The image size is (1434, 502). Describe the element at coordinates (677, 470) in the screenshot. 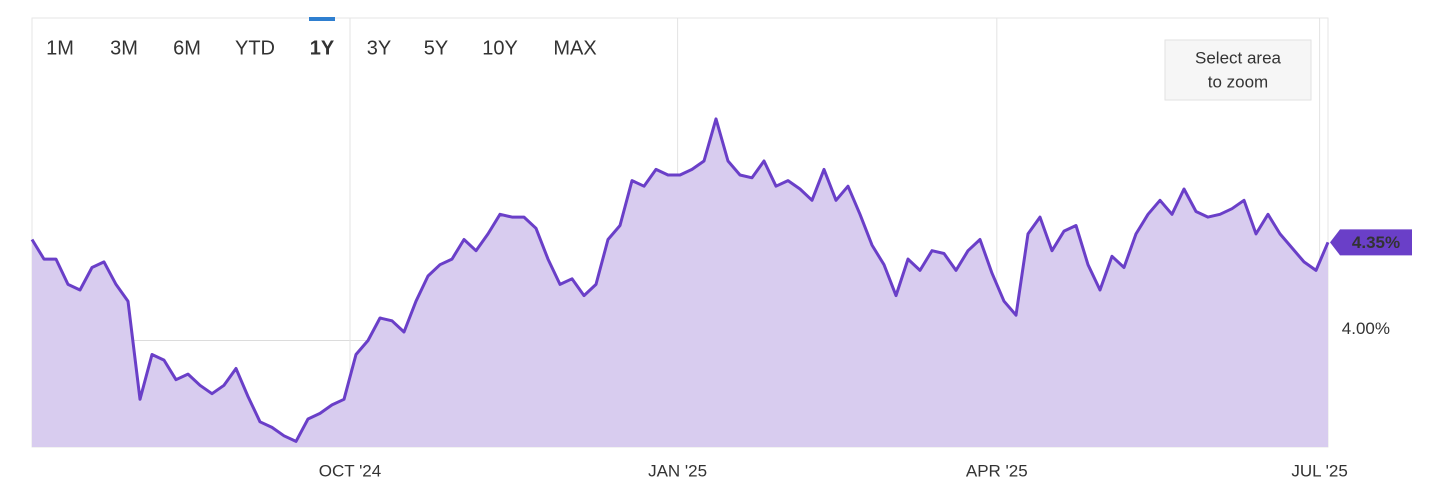

I see `x-tick-label: JAN '25` at that location.